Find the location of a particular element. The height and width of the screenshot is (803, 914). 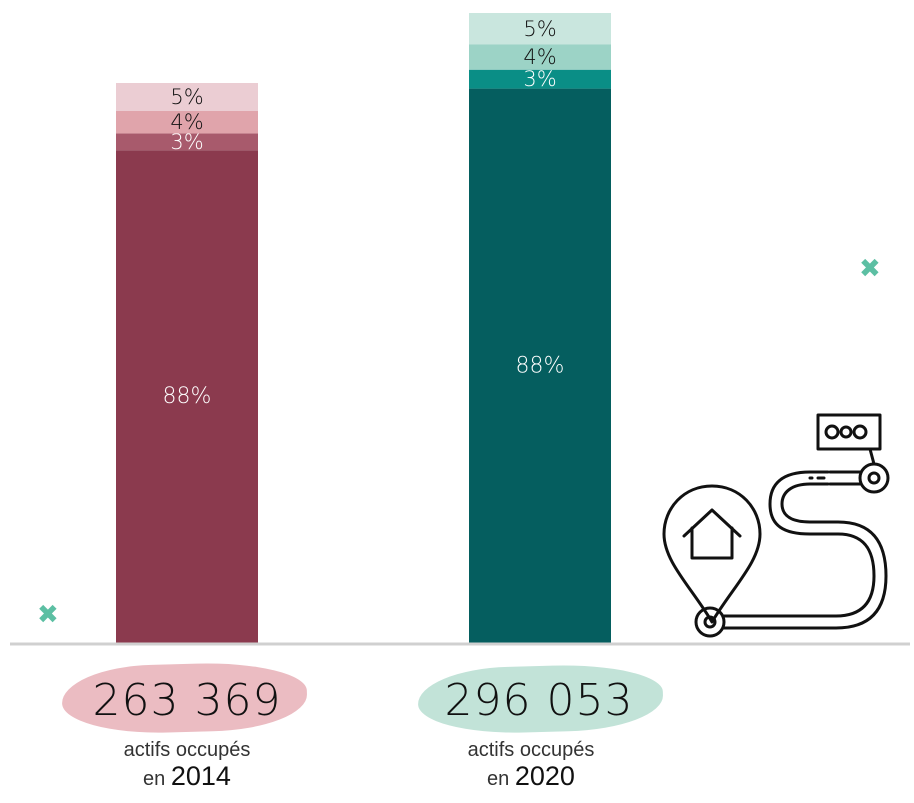

caption-2014: actifs occupés en 2014 is located at coordinates (187, 764).